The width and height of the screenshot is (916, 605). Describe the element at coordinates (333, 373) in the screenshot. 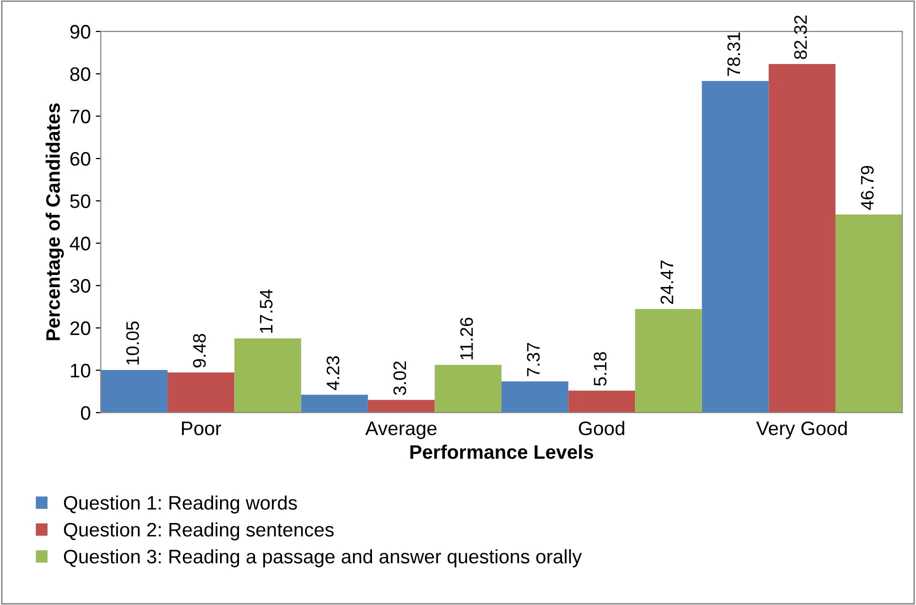

I see `data-label: 4.23` at that location.